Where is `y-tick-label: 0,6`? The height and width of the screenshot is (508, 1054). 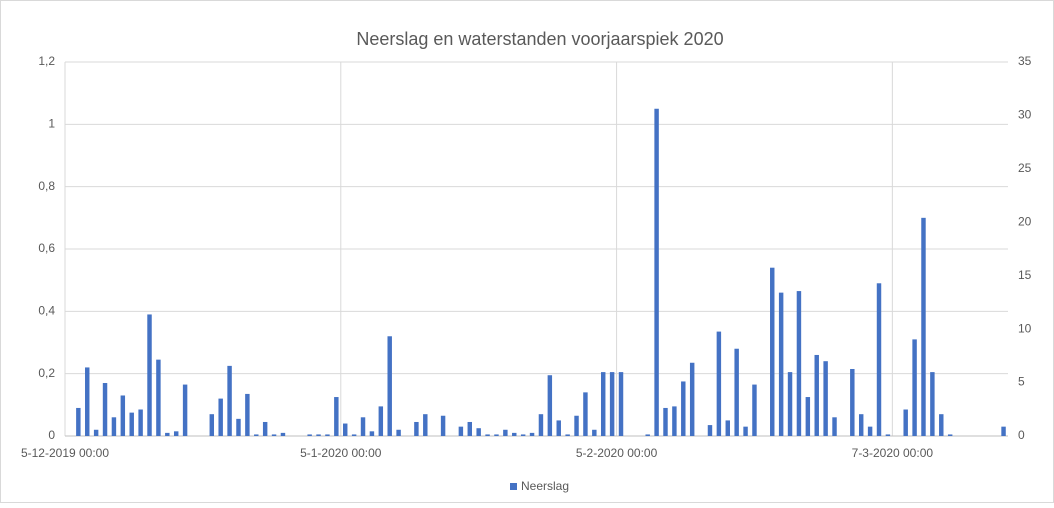
y-tick-label: 0,6 is located at coordinates (46, 248).